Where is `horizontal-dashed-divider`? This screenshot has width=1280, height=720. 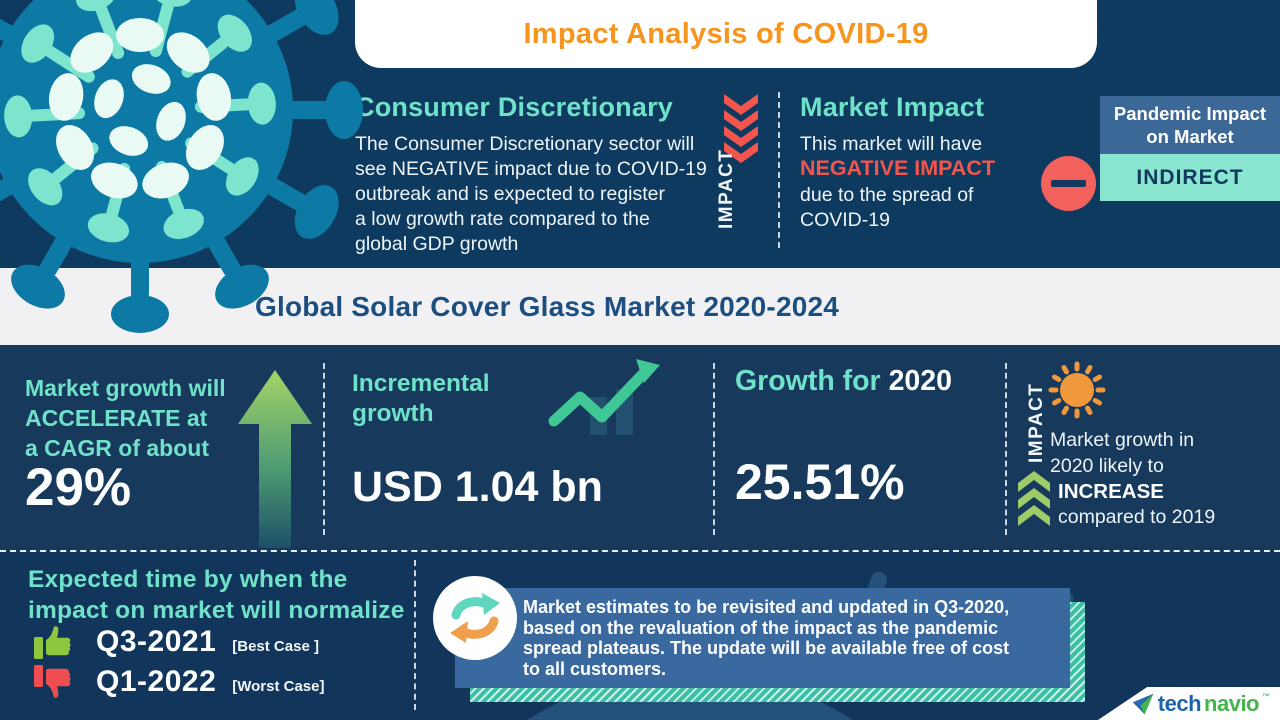 horizontal-dashed-divider is located at coordinates (640, 551).